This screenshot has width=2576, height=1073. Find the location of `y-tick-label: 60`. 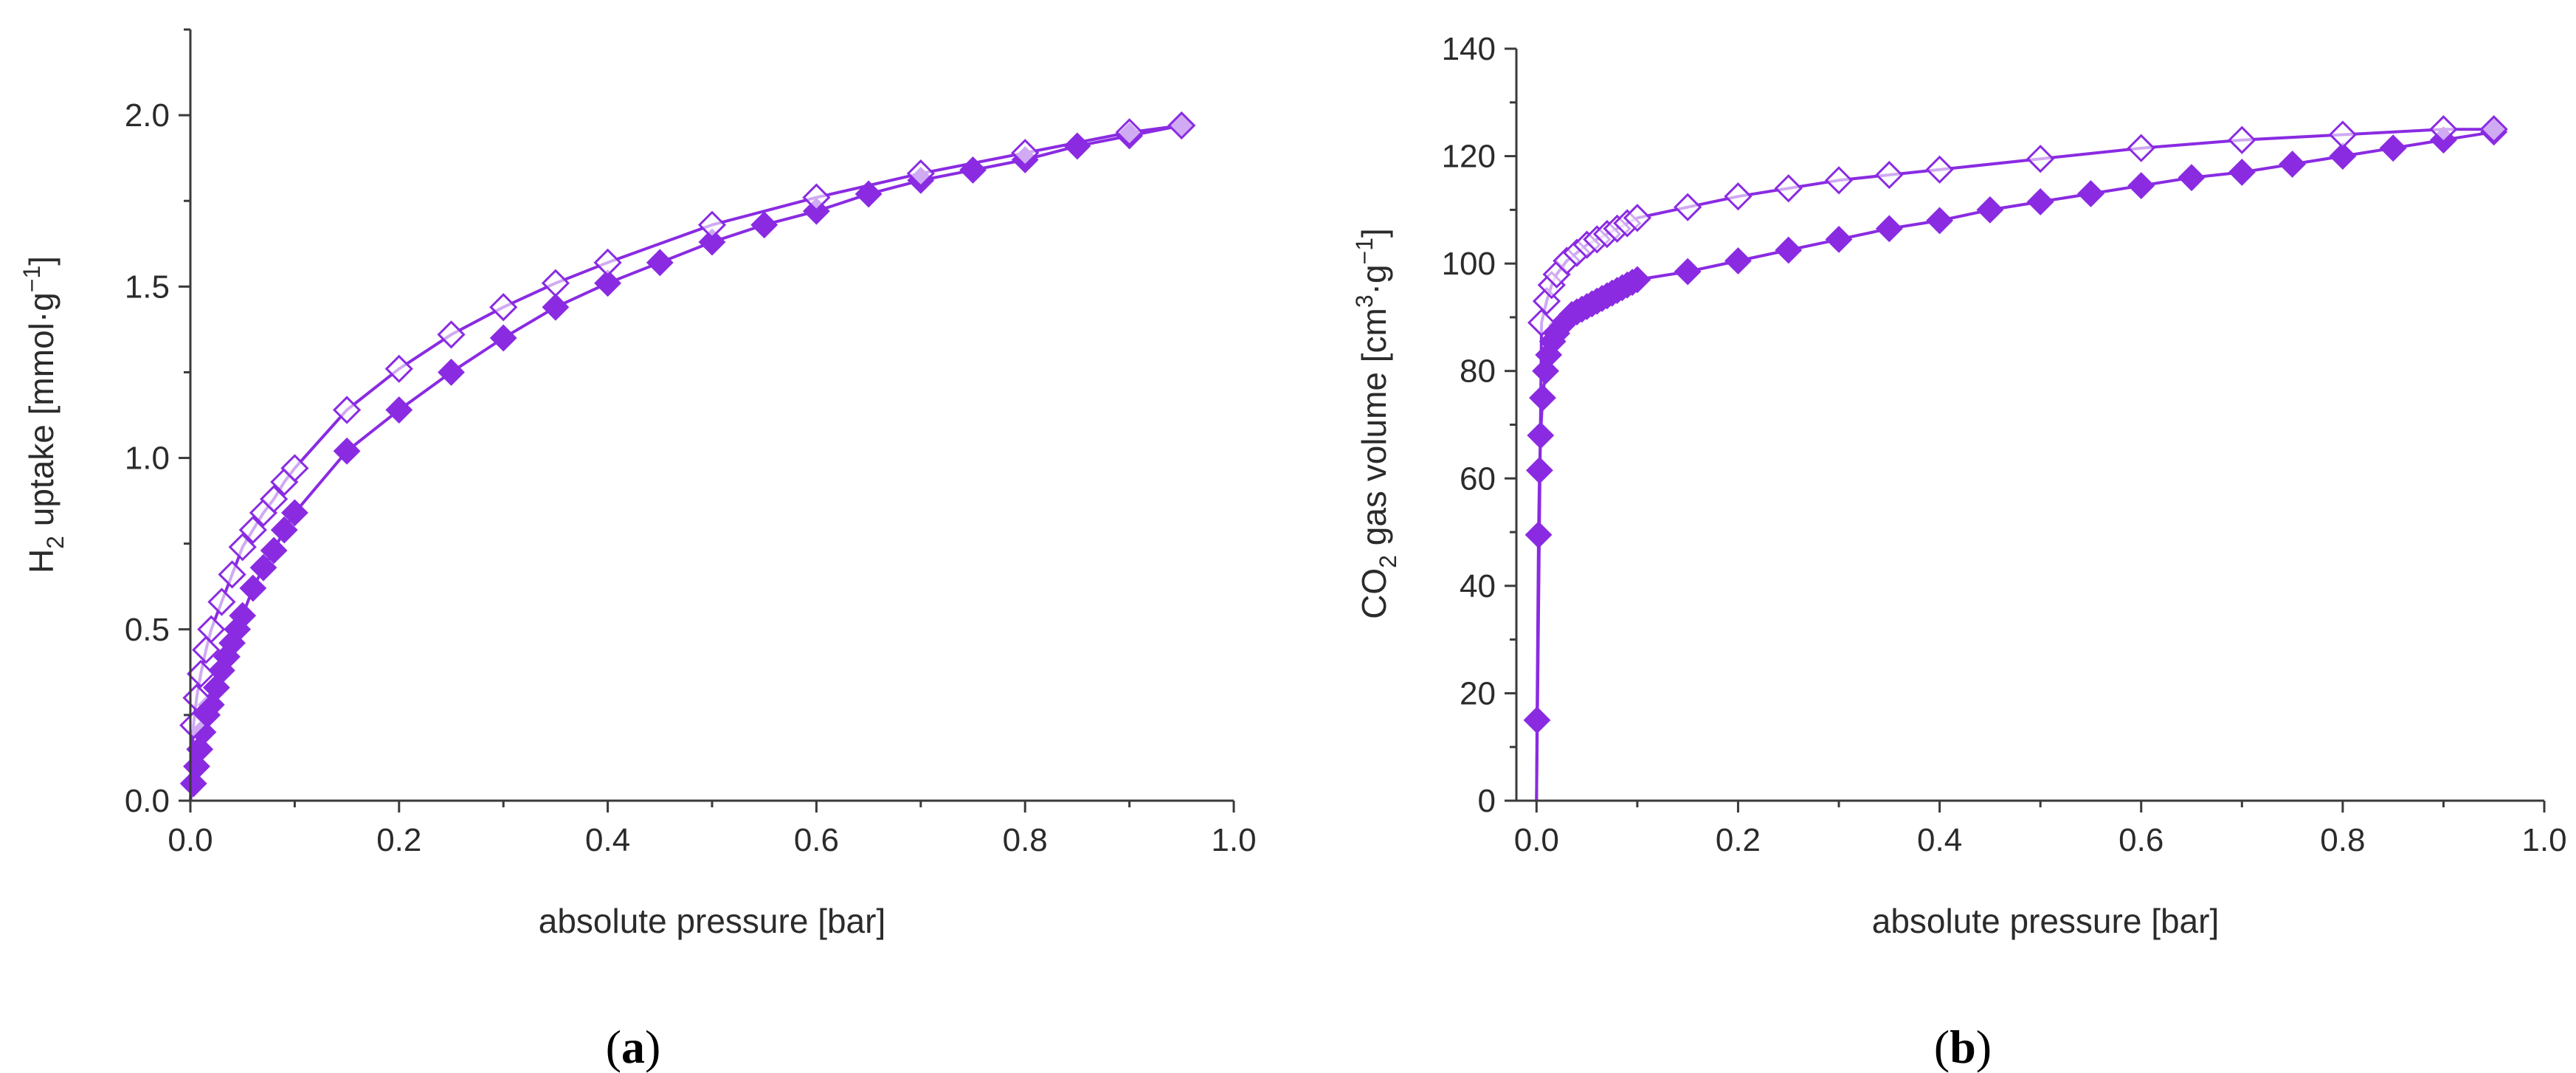

y-tick-label: 60 is located at coordinates (1478, 478).